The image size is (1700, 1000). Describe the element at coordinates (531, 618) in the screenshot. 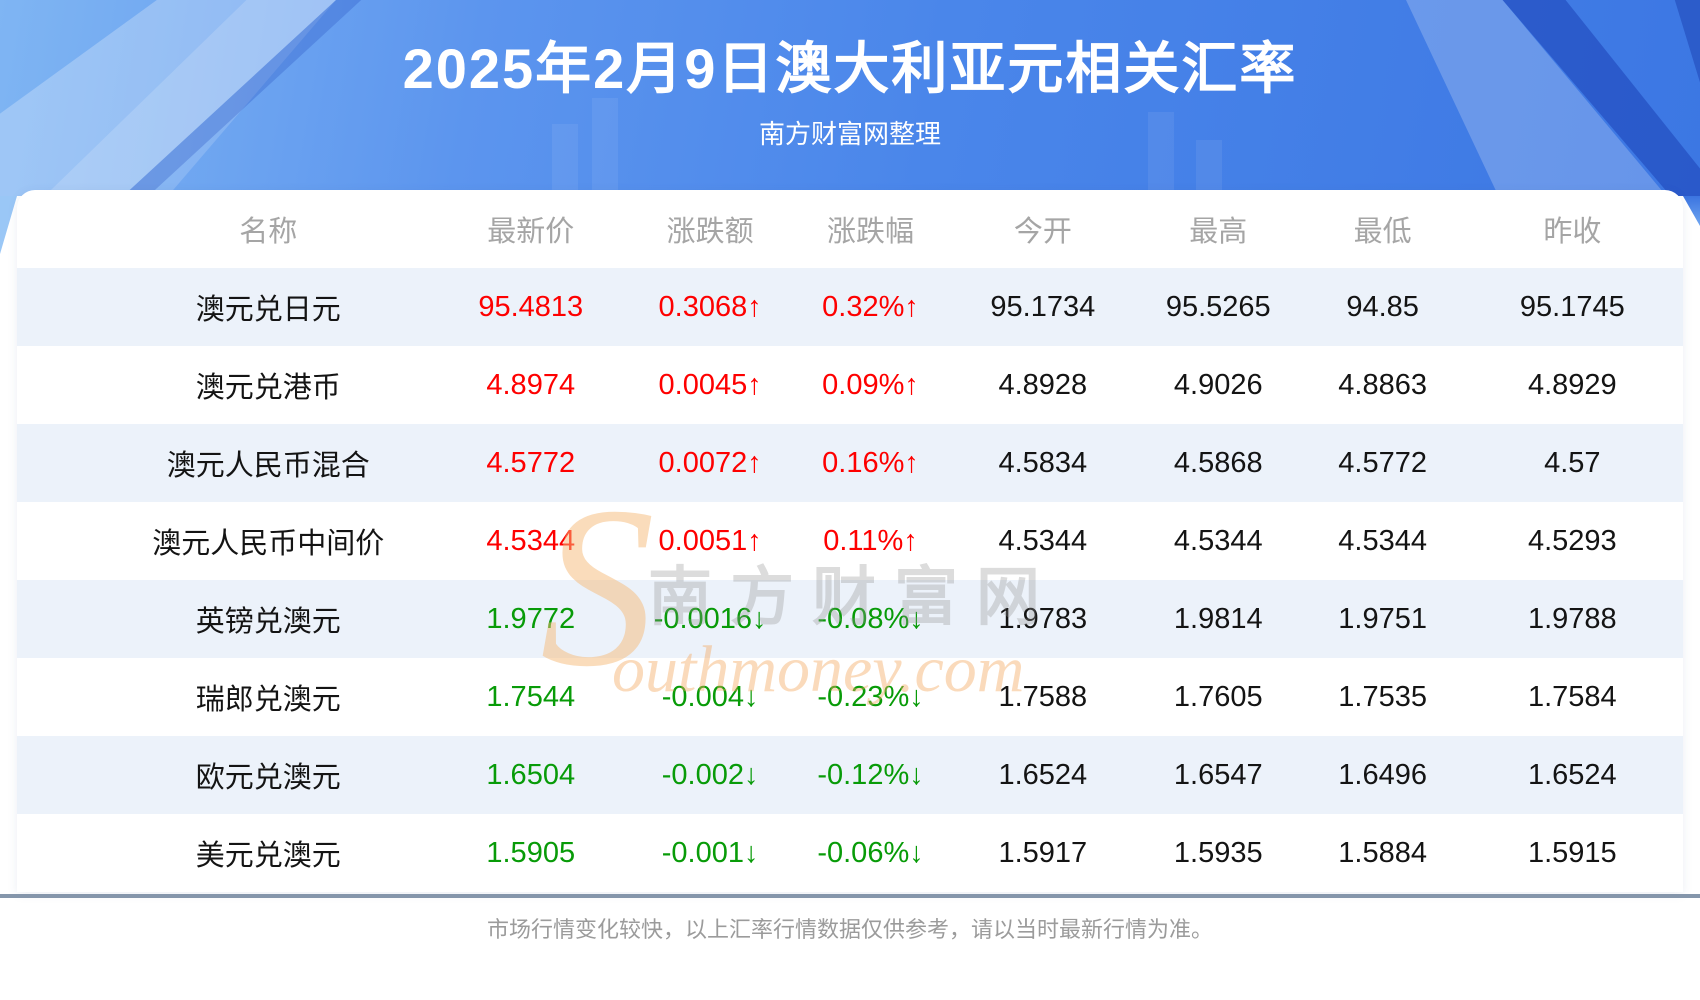

I see `cell-last: 1.9772` at that location.